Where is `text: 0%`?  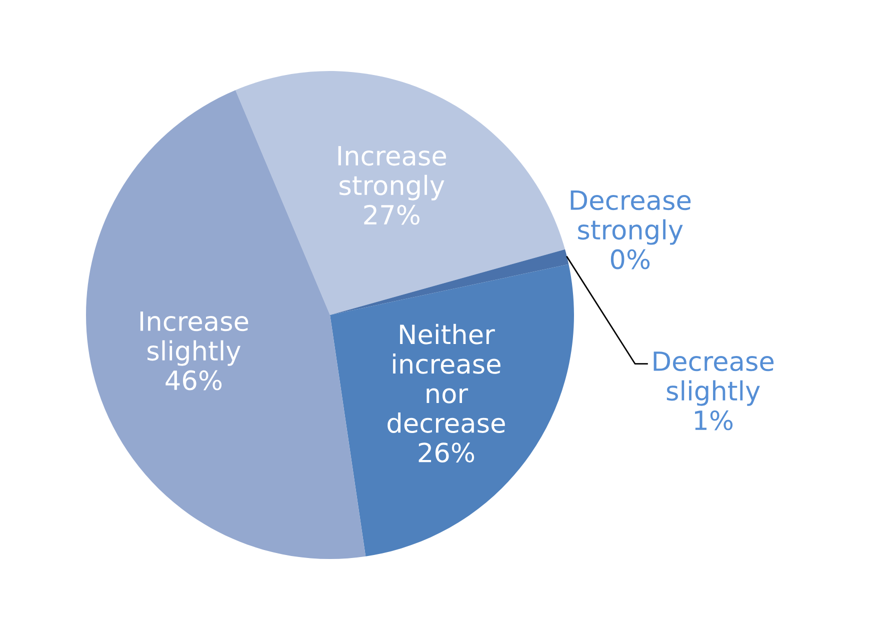 text: 0% is located at coordinates (630, 259).